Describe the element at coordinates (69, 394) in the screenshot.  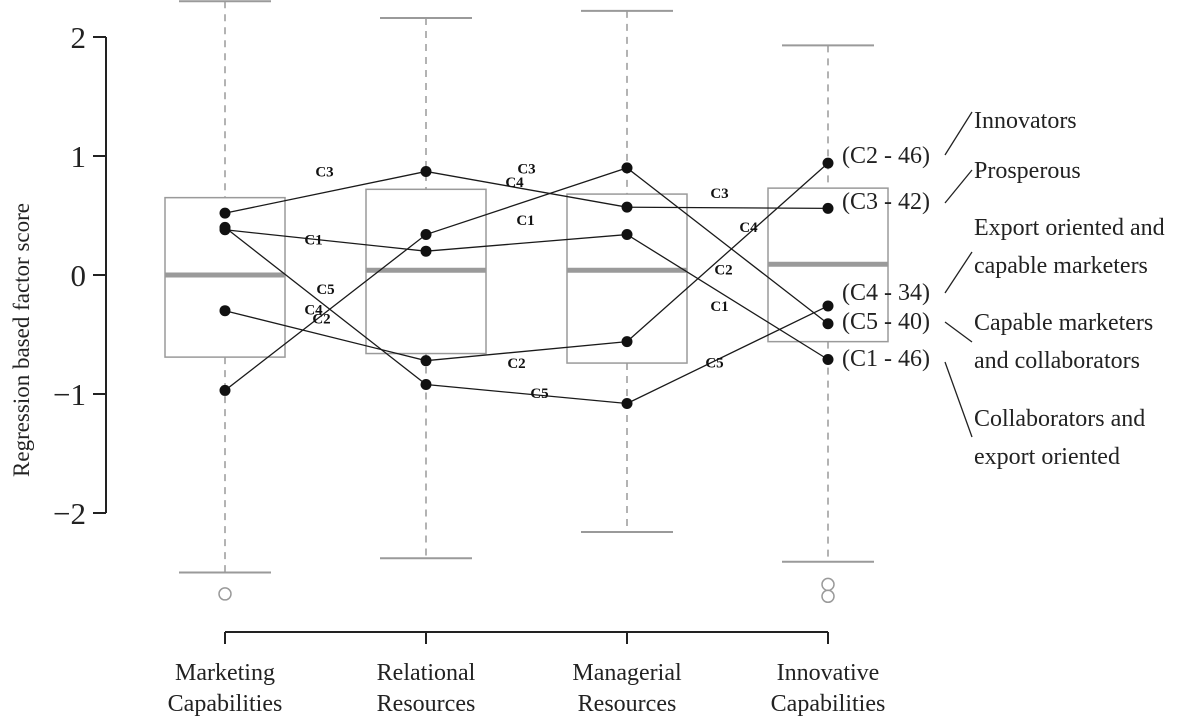
I see `y-tick-label: −1` at that location.